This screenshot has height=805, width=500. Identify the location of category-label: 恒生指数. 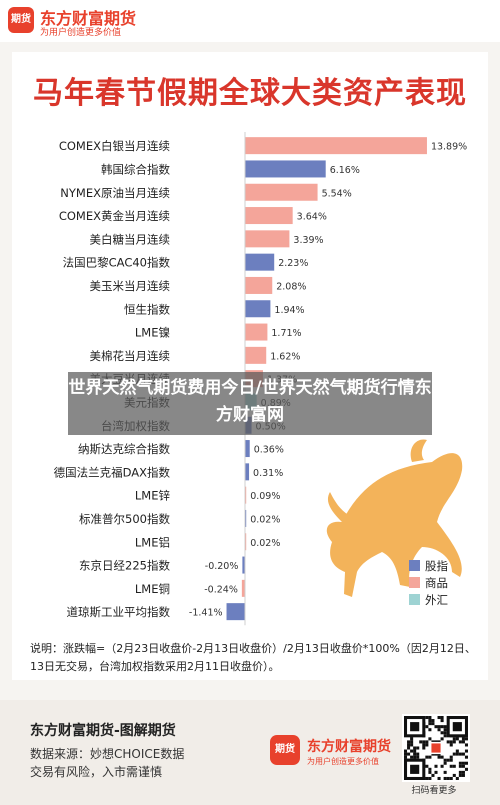
(147, 309).